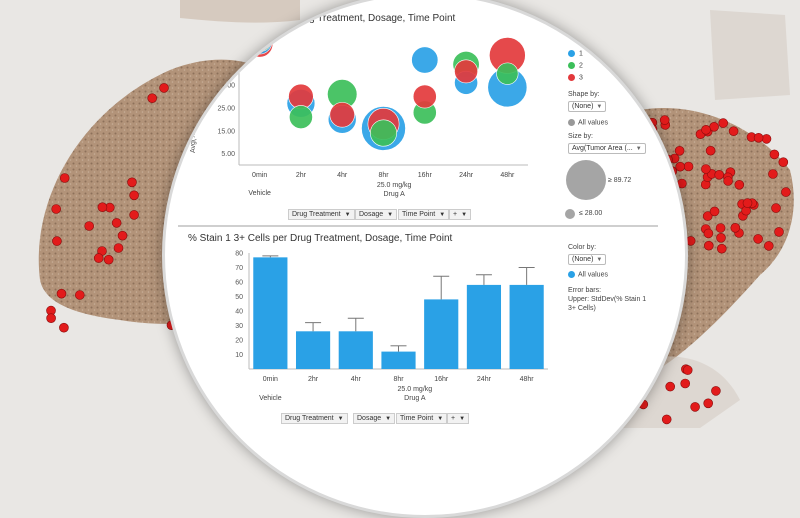 This screenshot has width=800, height=518. I want to click on top-y-tick-label: 40, so click(231, 67).